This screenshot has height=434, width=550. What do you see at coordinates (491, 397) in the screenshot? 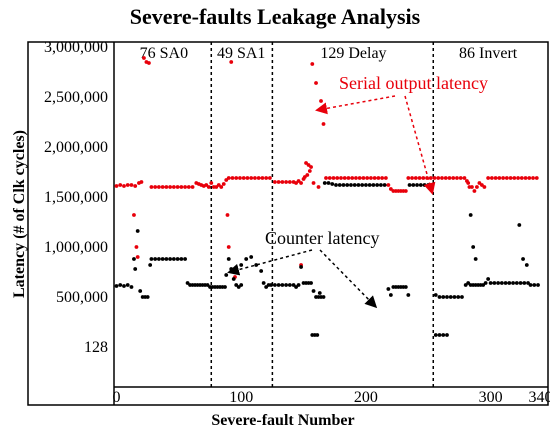
I see `x-tick-label: 300` at bounding box center [491, 397].